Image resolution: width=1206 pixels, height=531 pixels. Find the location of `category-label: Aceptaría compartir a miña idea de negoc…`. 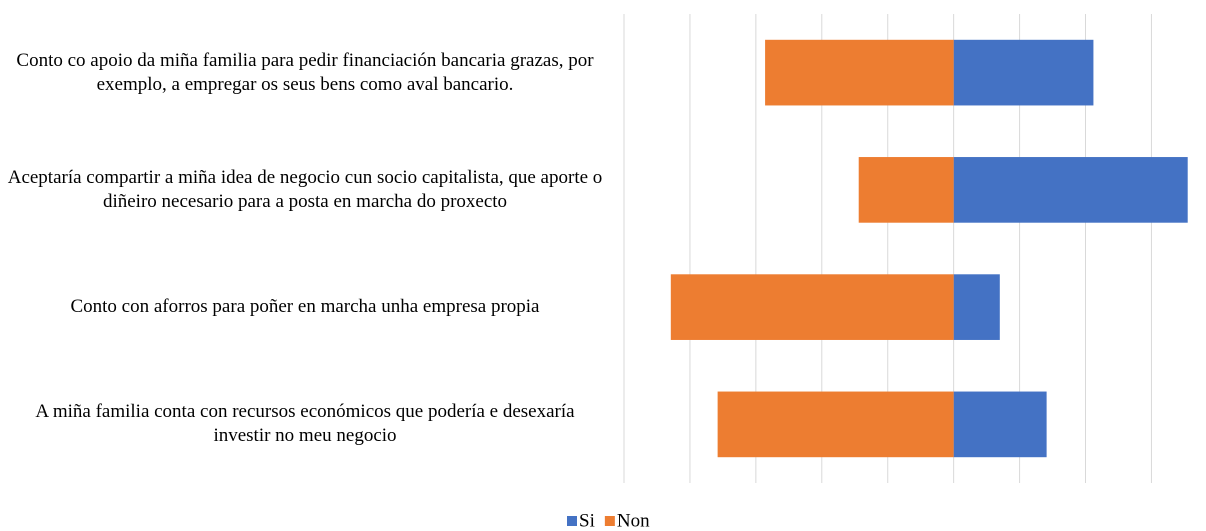

category-label: Aceptaría compartir a miña idea de negoc… is located at coordinates (305, 189).